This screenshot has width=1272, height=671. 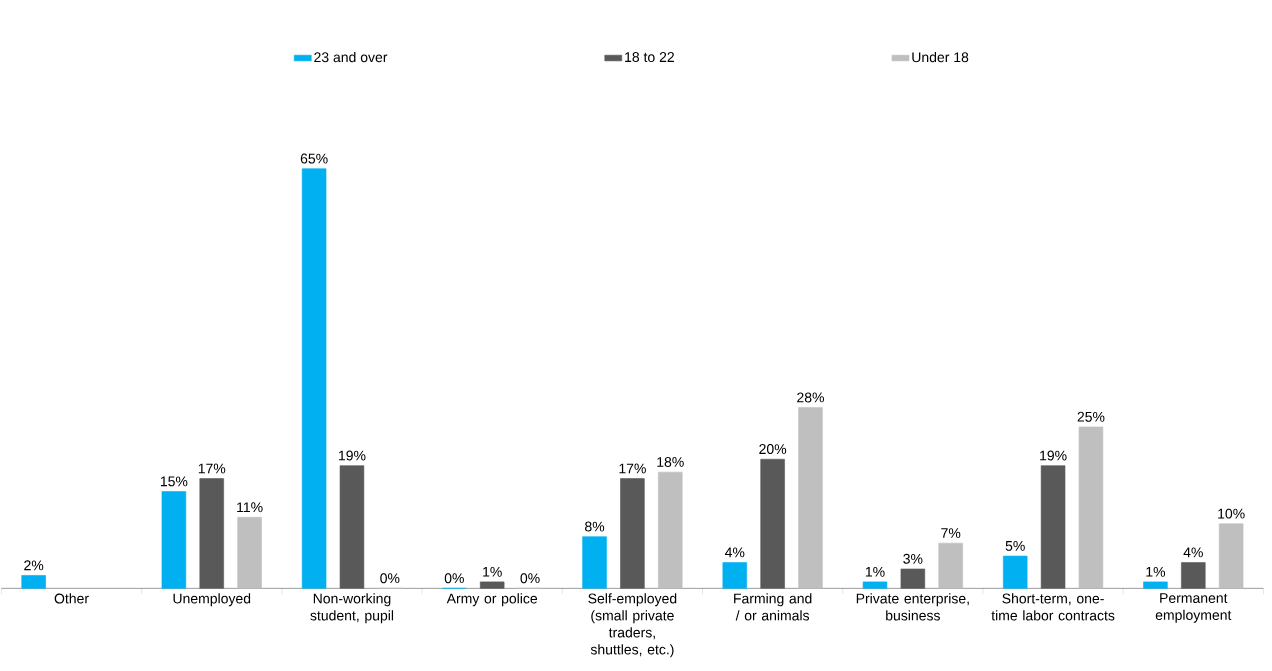 I want to click on data-label: 7%, so click(x=951, y=533).